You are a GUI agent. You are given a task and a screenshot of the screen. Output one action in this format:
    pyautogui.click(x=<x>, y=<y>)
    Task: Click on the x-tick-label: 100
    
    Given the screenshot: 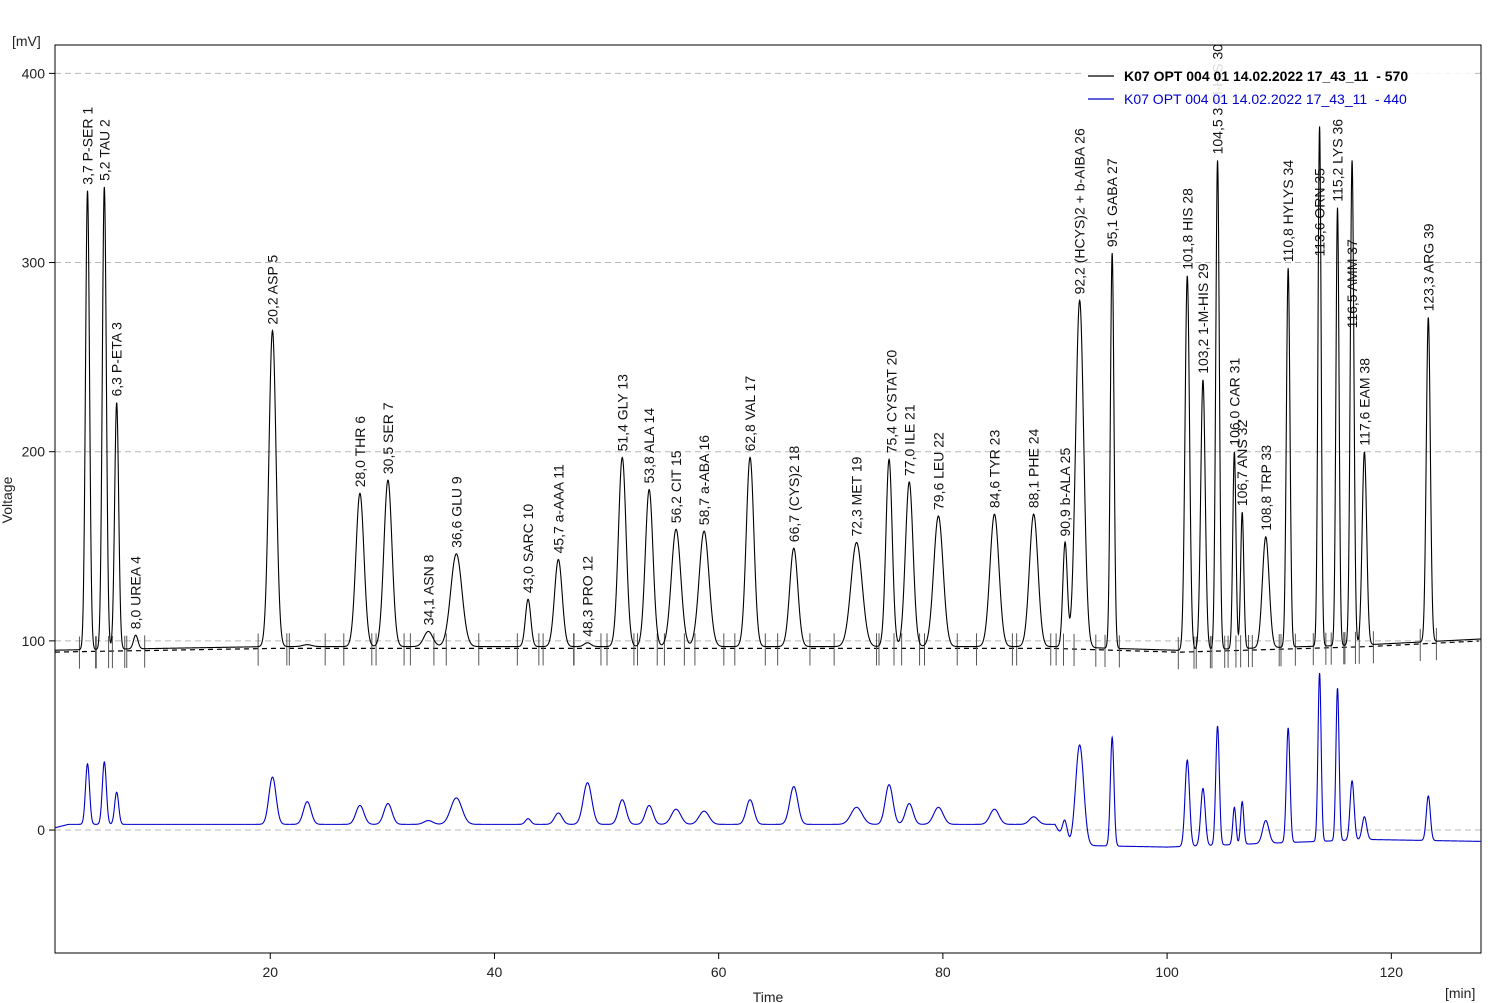 What is the action you would take?
    pyautogui.click(x=1167, y=972)
    